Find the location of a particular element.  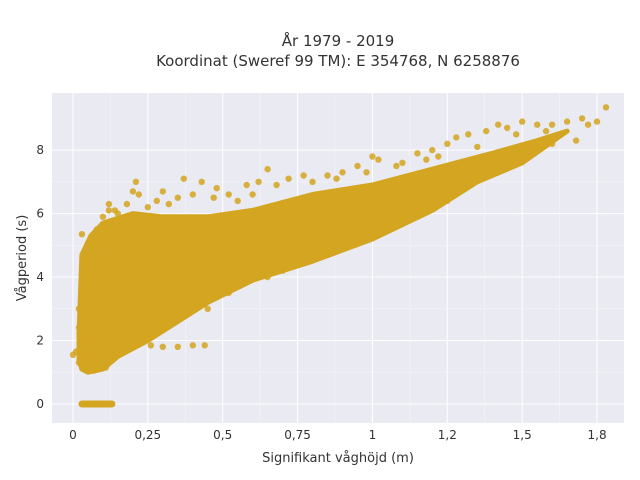

chart-title-line1: År 1979 - 2019 is located at coordinates (338, 40).